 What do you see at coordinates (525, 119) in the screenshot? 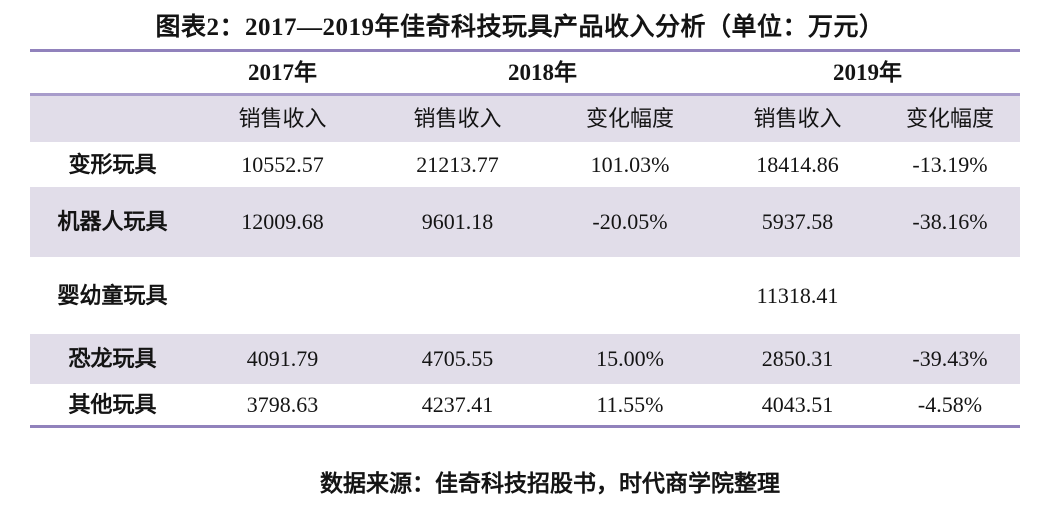
I see `subheader-row: 销售收入 销售收入 变化幅度 销售收入 变化幅度` at bounding box center [525, 119].